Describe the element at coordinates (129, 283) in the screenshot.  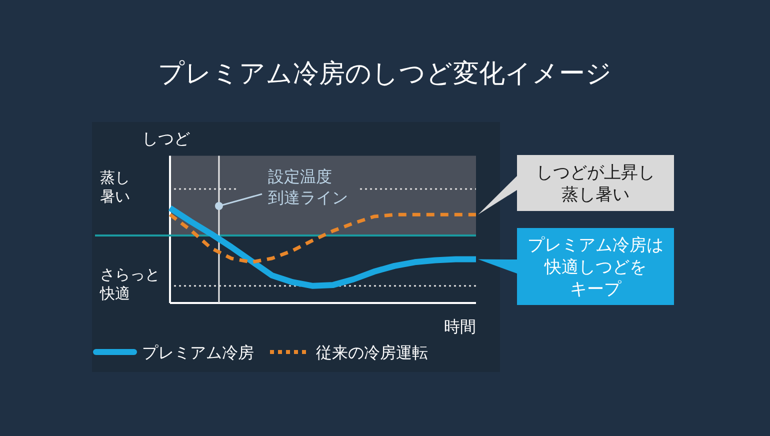
I see `ref-line-label: さらっと快適` at that location.